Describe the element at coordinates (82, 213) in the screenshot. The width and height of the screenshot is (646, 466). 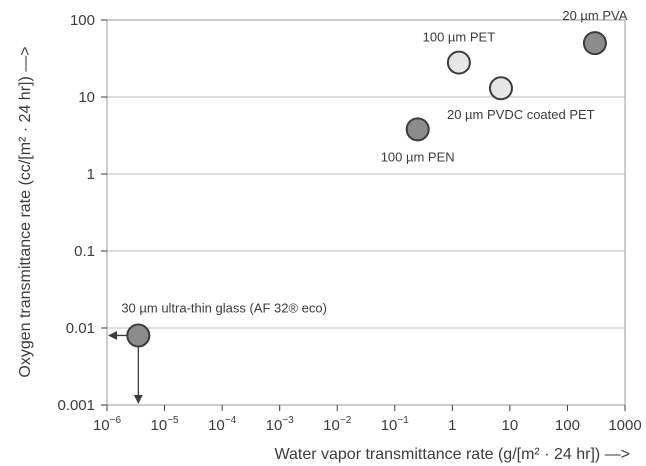
I see `y-axis-ticks: 100 10 1 0.1 0.01 0.001` at that location.